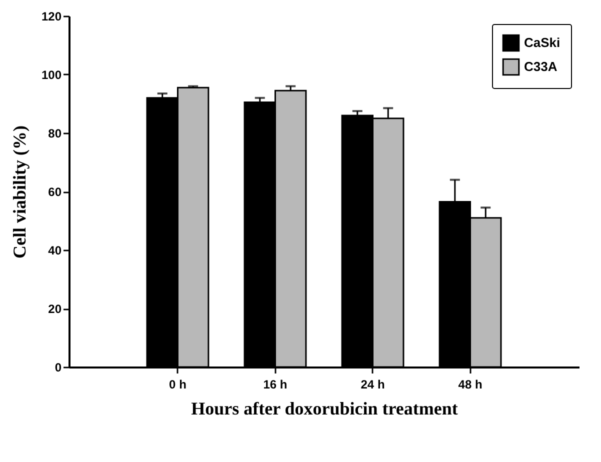 The image size is (601, 462). Describe the element at coordinates (470, 385) in the screenshot. I see `x-tick-label: 48 h` at that location.